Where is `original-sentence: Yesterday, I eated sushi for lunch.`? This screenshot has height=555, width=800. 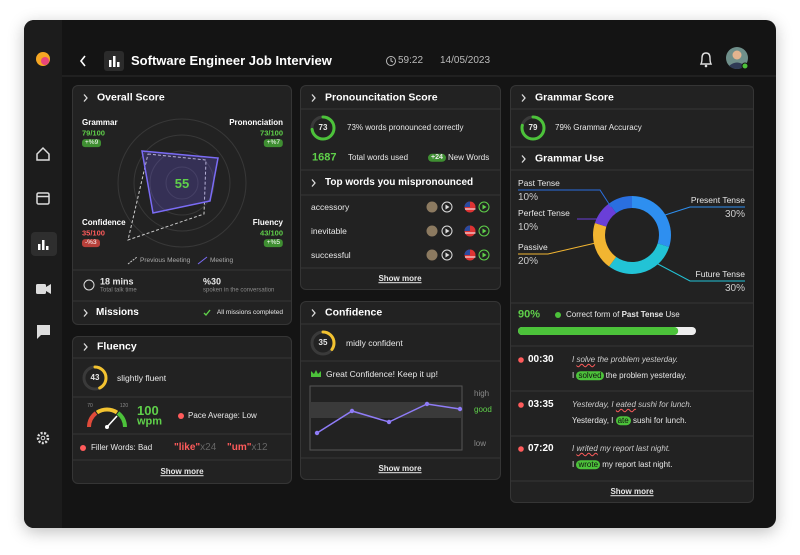
original-sentence: Yesterday, I eated sushi for lunch. is located at coordinates (632, 405).